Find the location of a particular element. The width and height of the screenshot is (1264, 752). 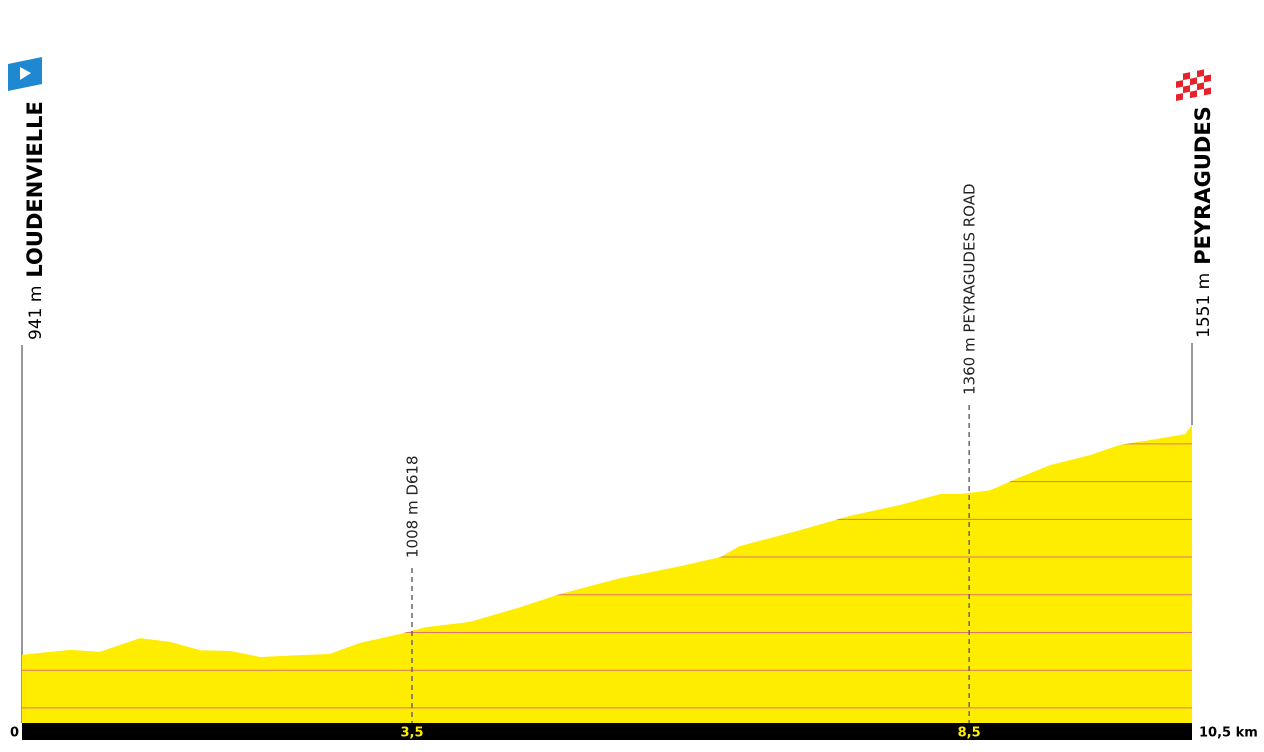

finish-flag is located at coordinates (1193, 84).